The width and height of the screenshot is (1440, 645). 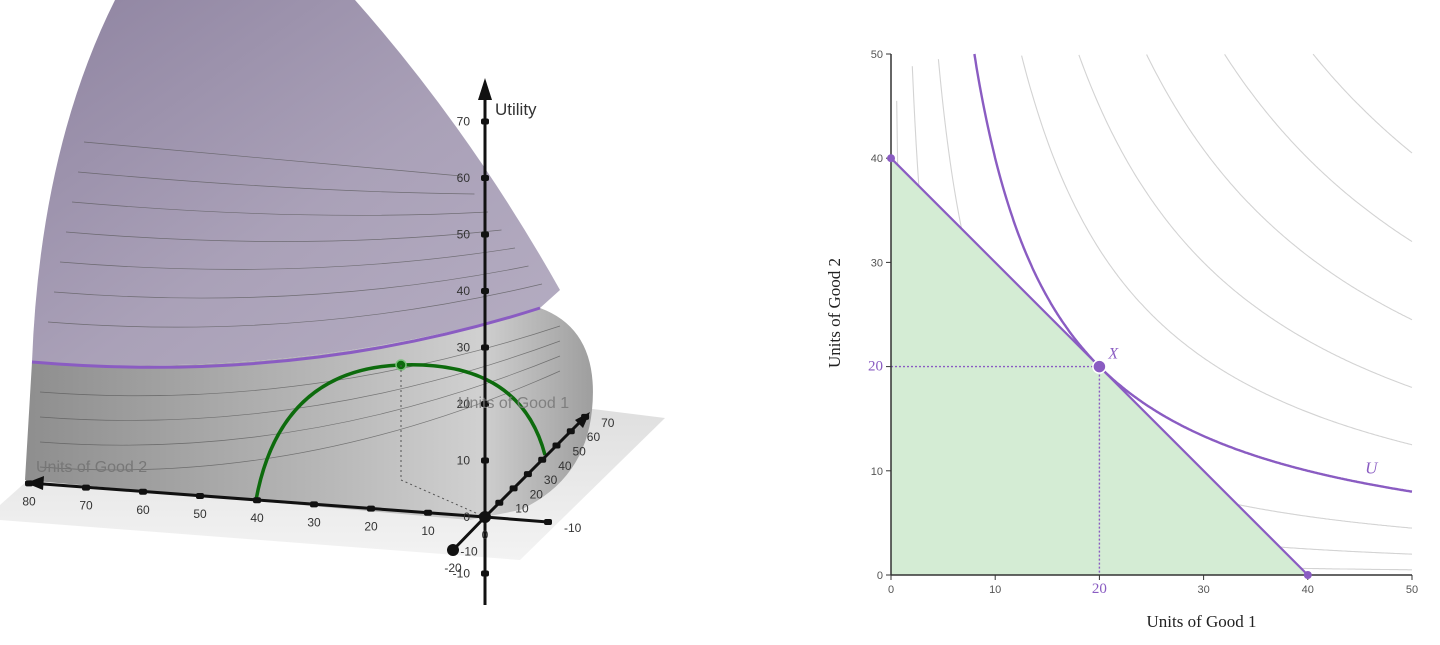 What do you see at coordinates (1099, 589) in the screenshot?
I see `x-tick-label: 20` at bounding box center [1099, 589].